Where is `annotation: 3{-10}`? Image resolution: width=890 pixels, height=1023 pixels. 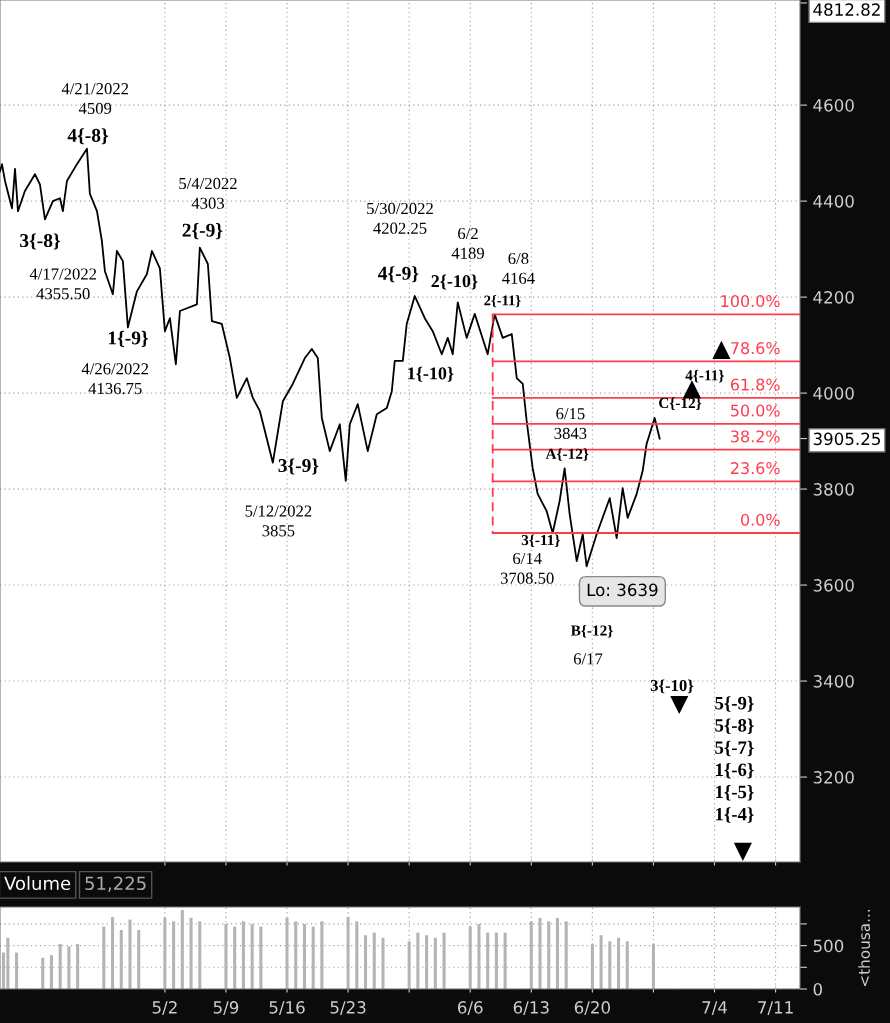 annotation: 3{-10} is located at coordinates (672, 686).